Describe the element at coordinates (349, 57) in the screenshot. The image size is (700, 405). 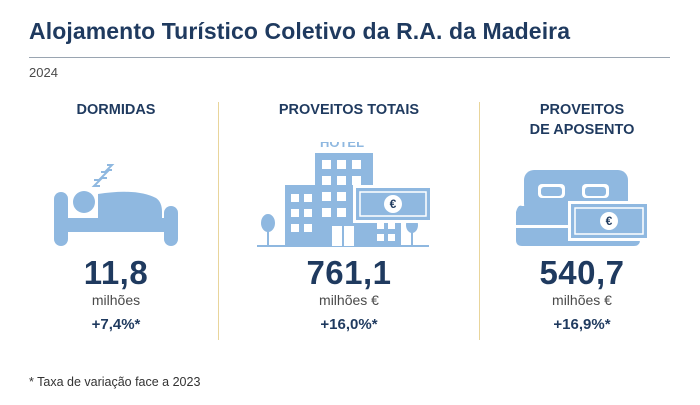
I see `title-divider` at that location.